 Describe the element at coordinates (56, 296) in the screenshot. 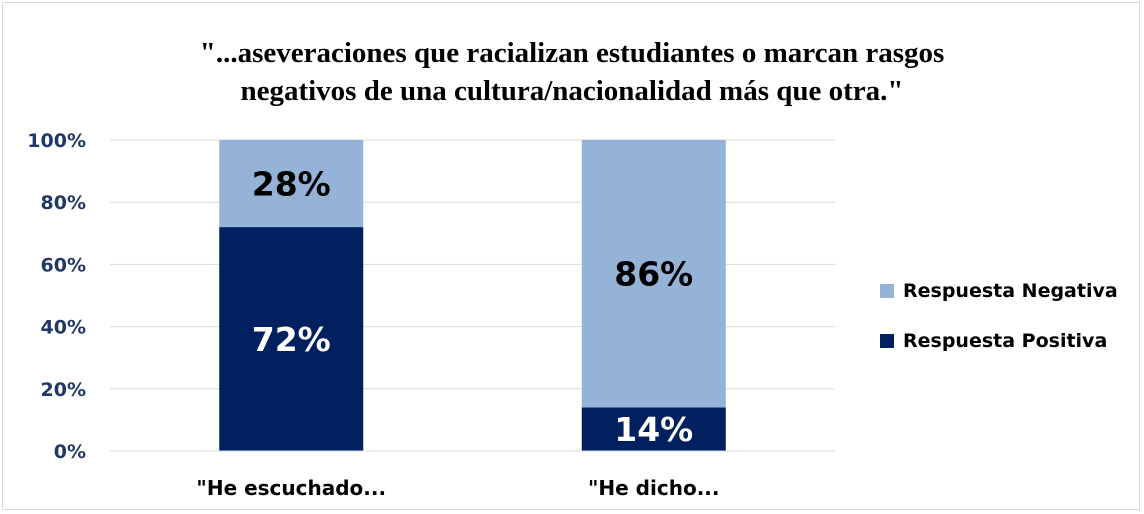

I see `y-axis: 0% 20% 40% 60% 80% 100%` at that location.